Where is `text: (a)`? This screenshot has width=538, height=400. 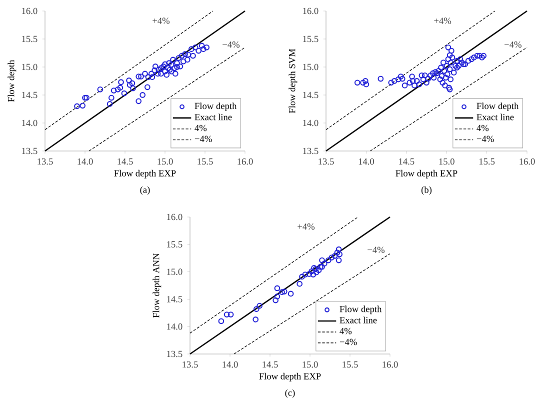 text: (a) is located at coordinates (145, 190).